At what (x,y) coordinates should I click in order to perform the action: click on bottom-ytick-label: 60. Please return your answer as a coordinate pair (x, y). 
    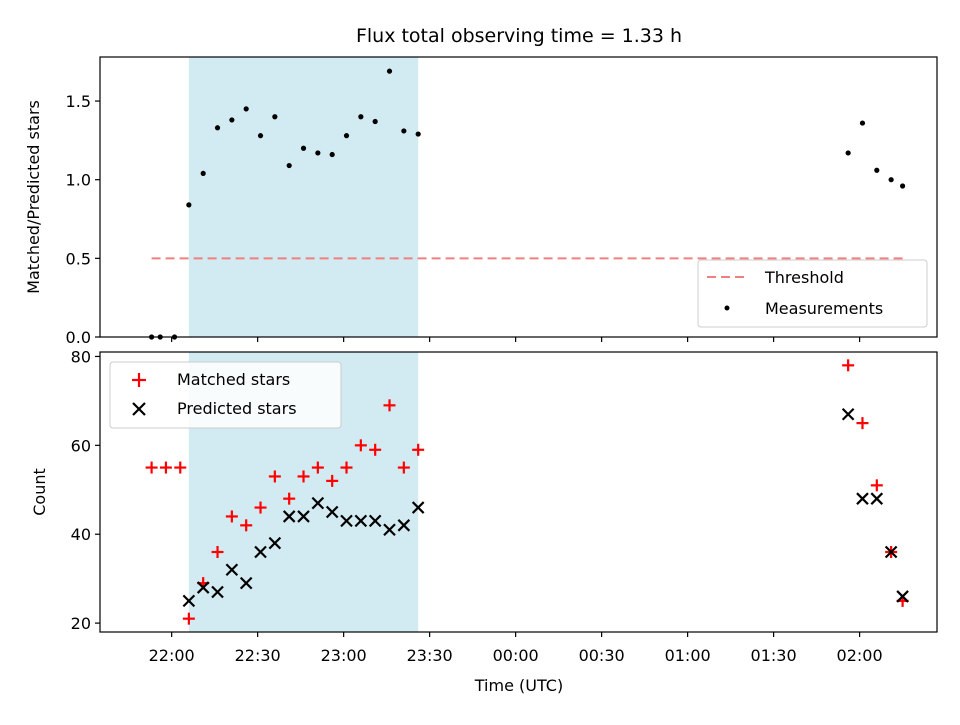
    Looking at the image, I should click on (81, 445).